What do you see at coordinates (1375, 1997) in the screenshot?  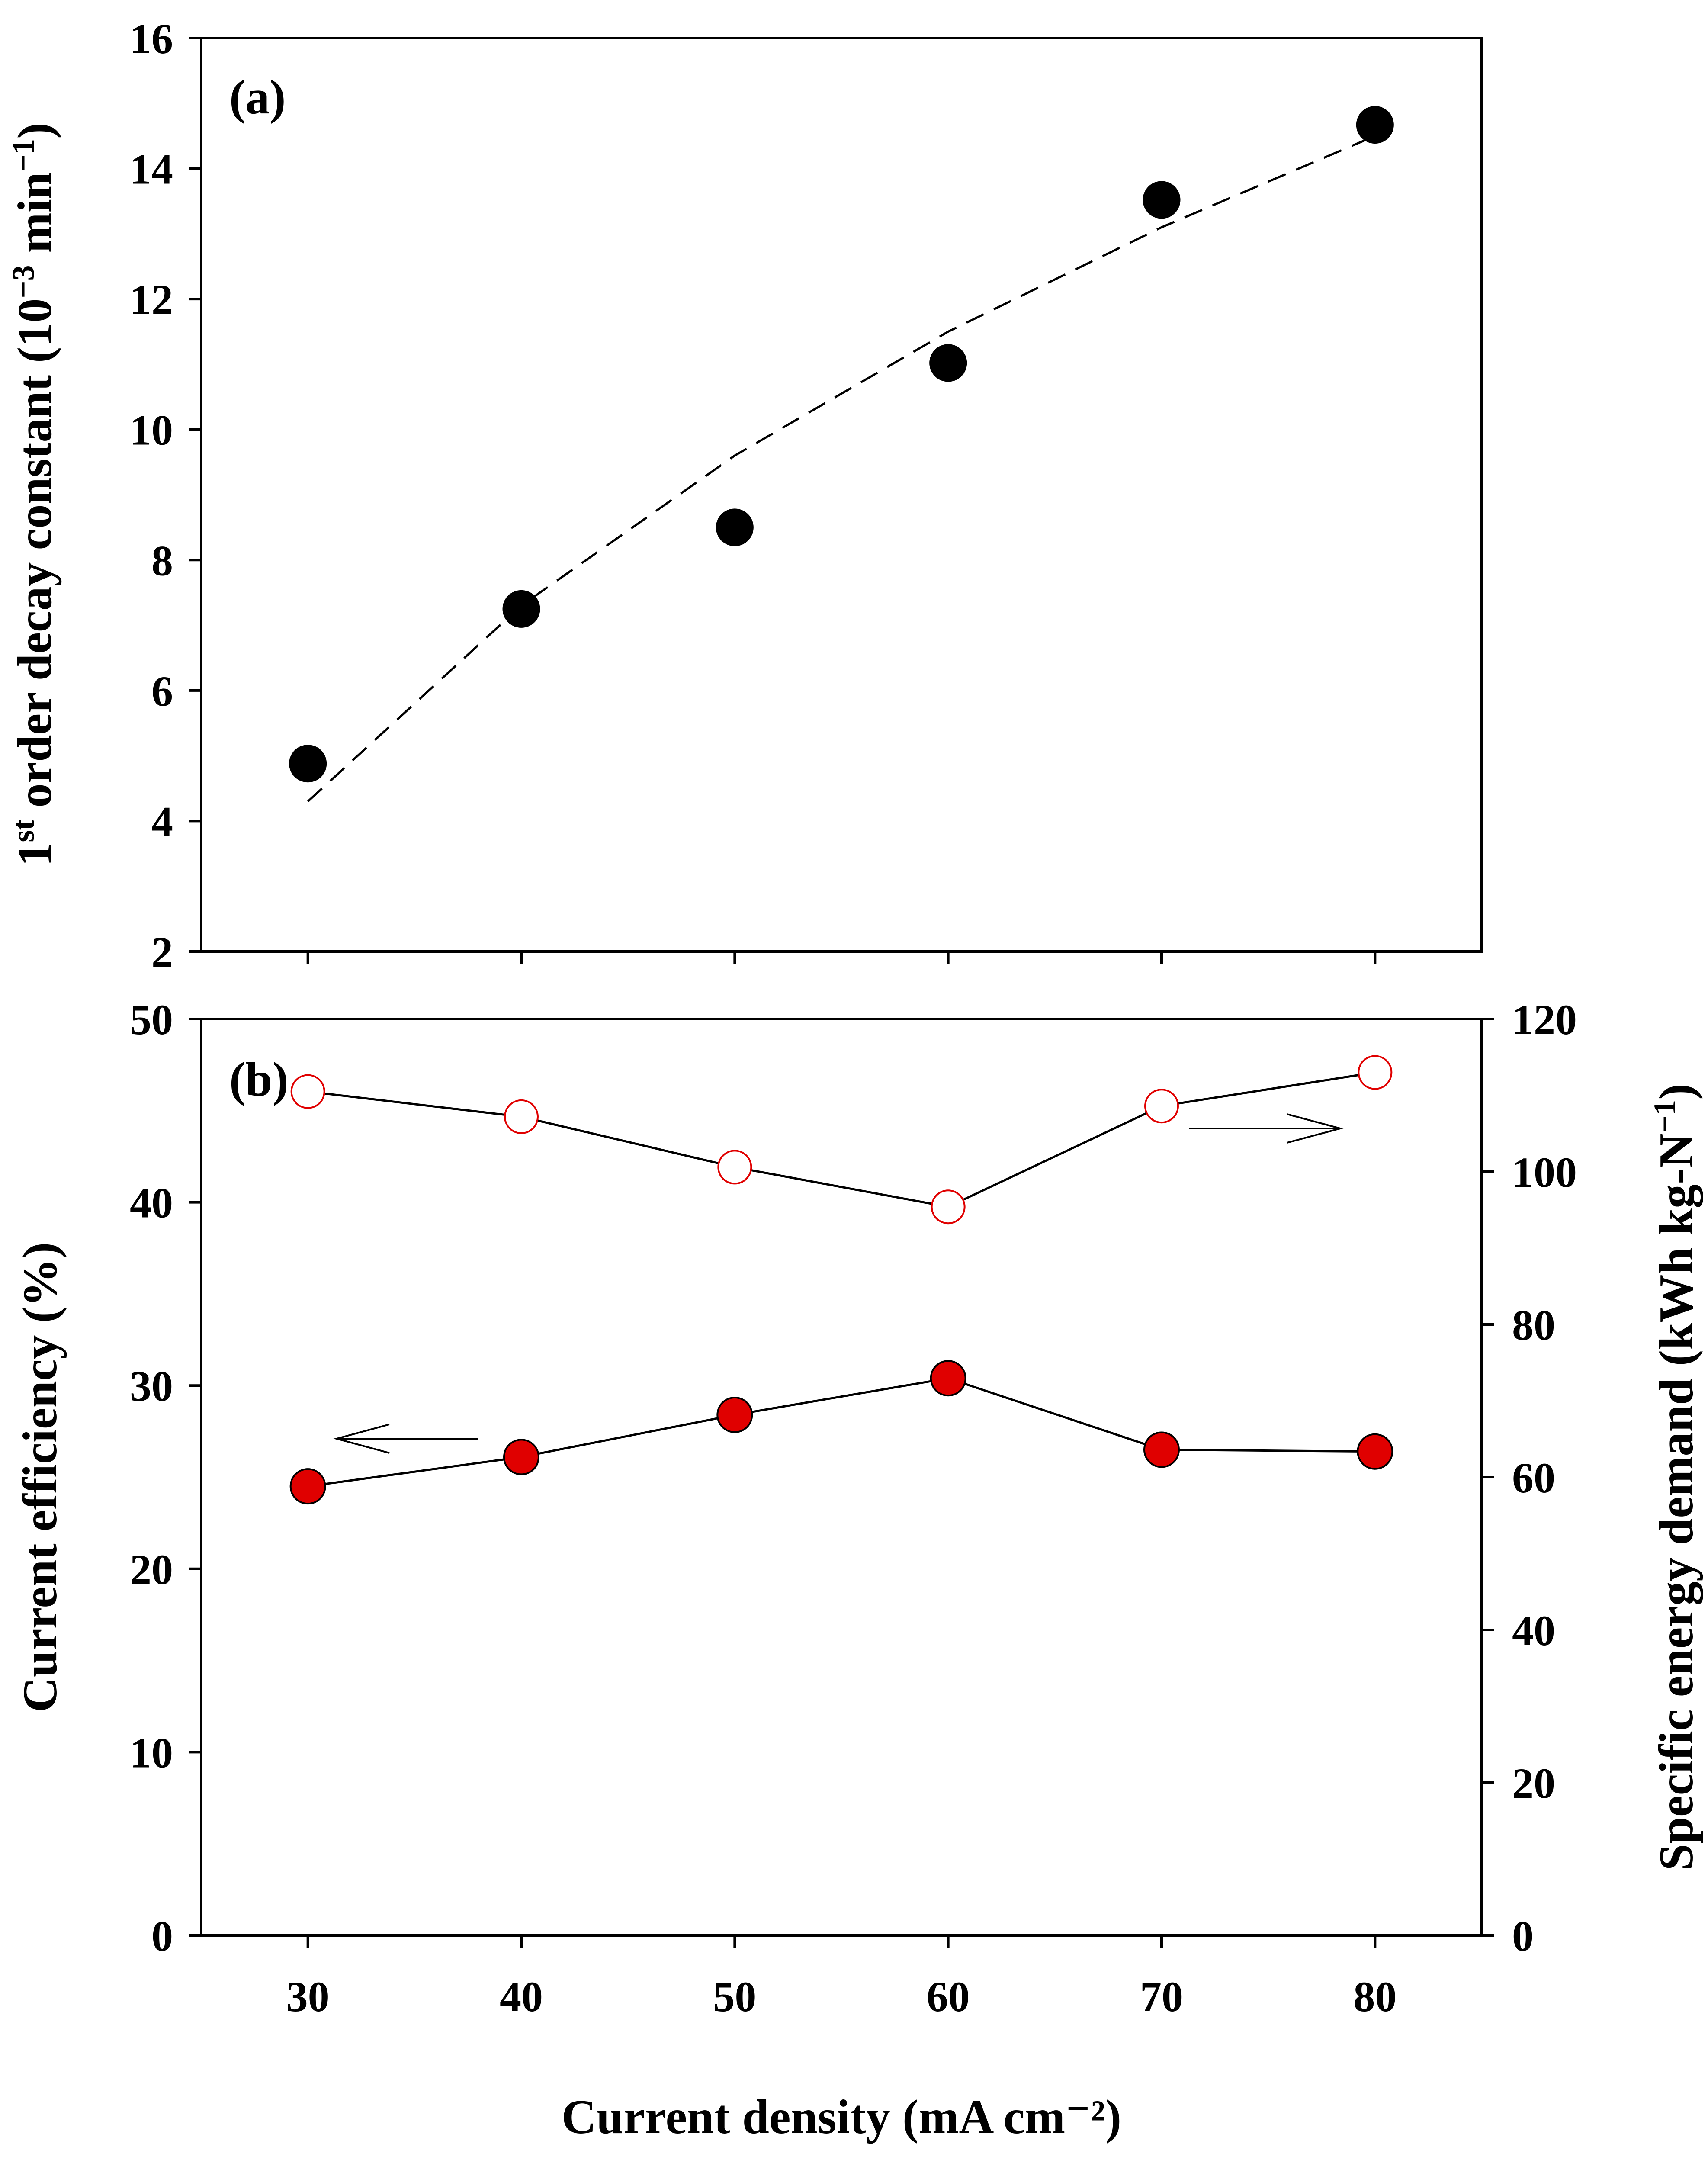 I see `panel-b-x-tick-label: 80` at bounding box center [1375, 1997].